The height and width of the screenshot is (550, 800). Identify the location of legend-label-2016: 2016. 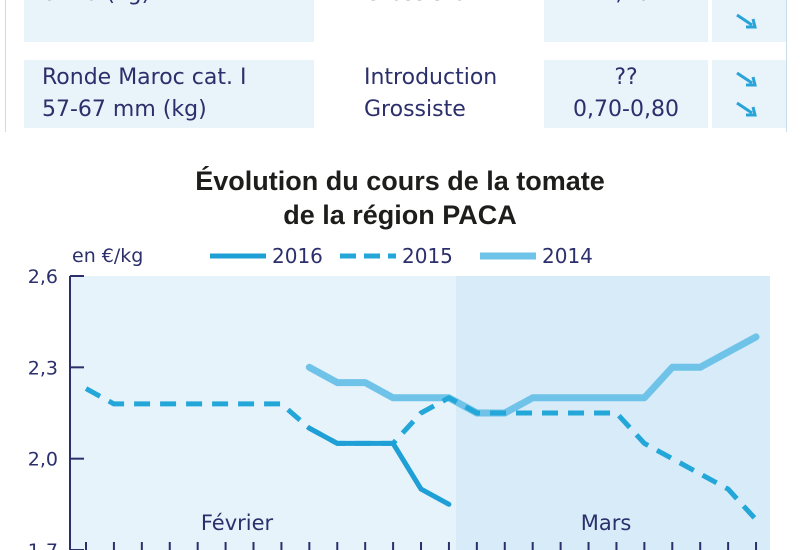
(297, 256).